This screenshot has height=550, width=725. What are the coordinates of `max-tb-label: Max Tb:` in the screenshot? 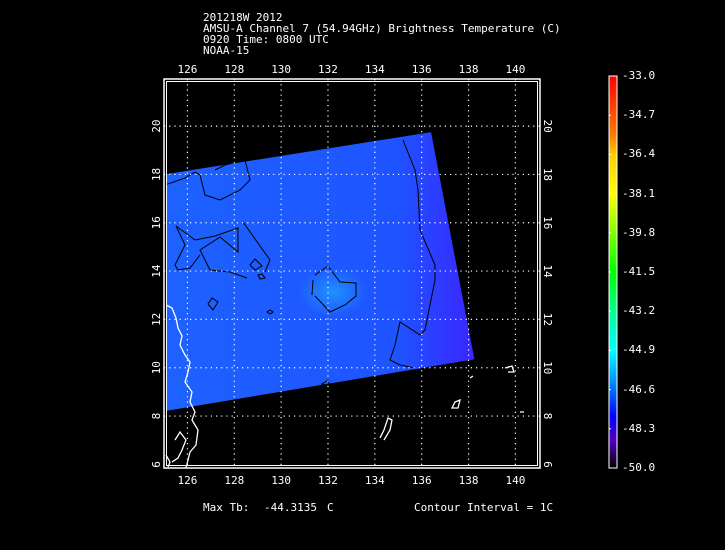 It's located at (226, 507).